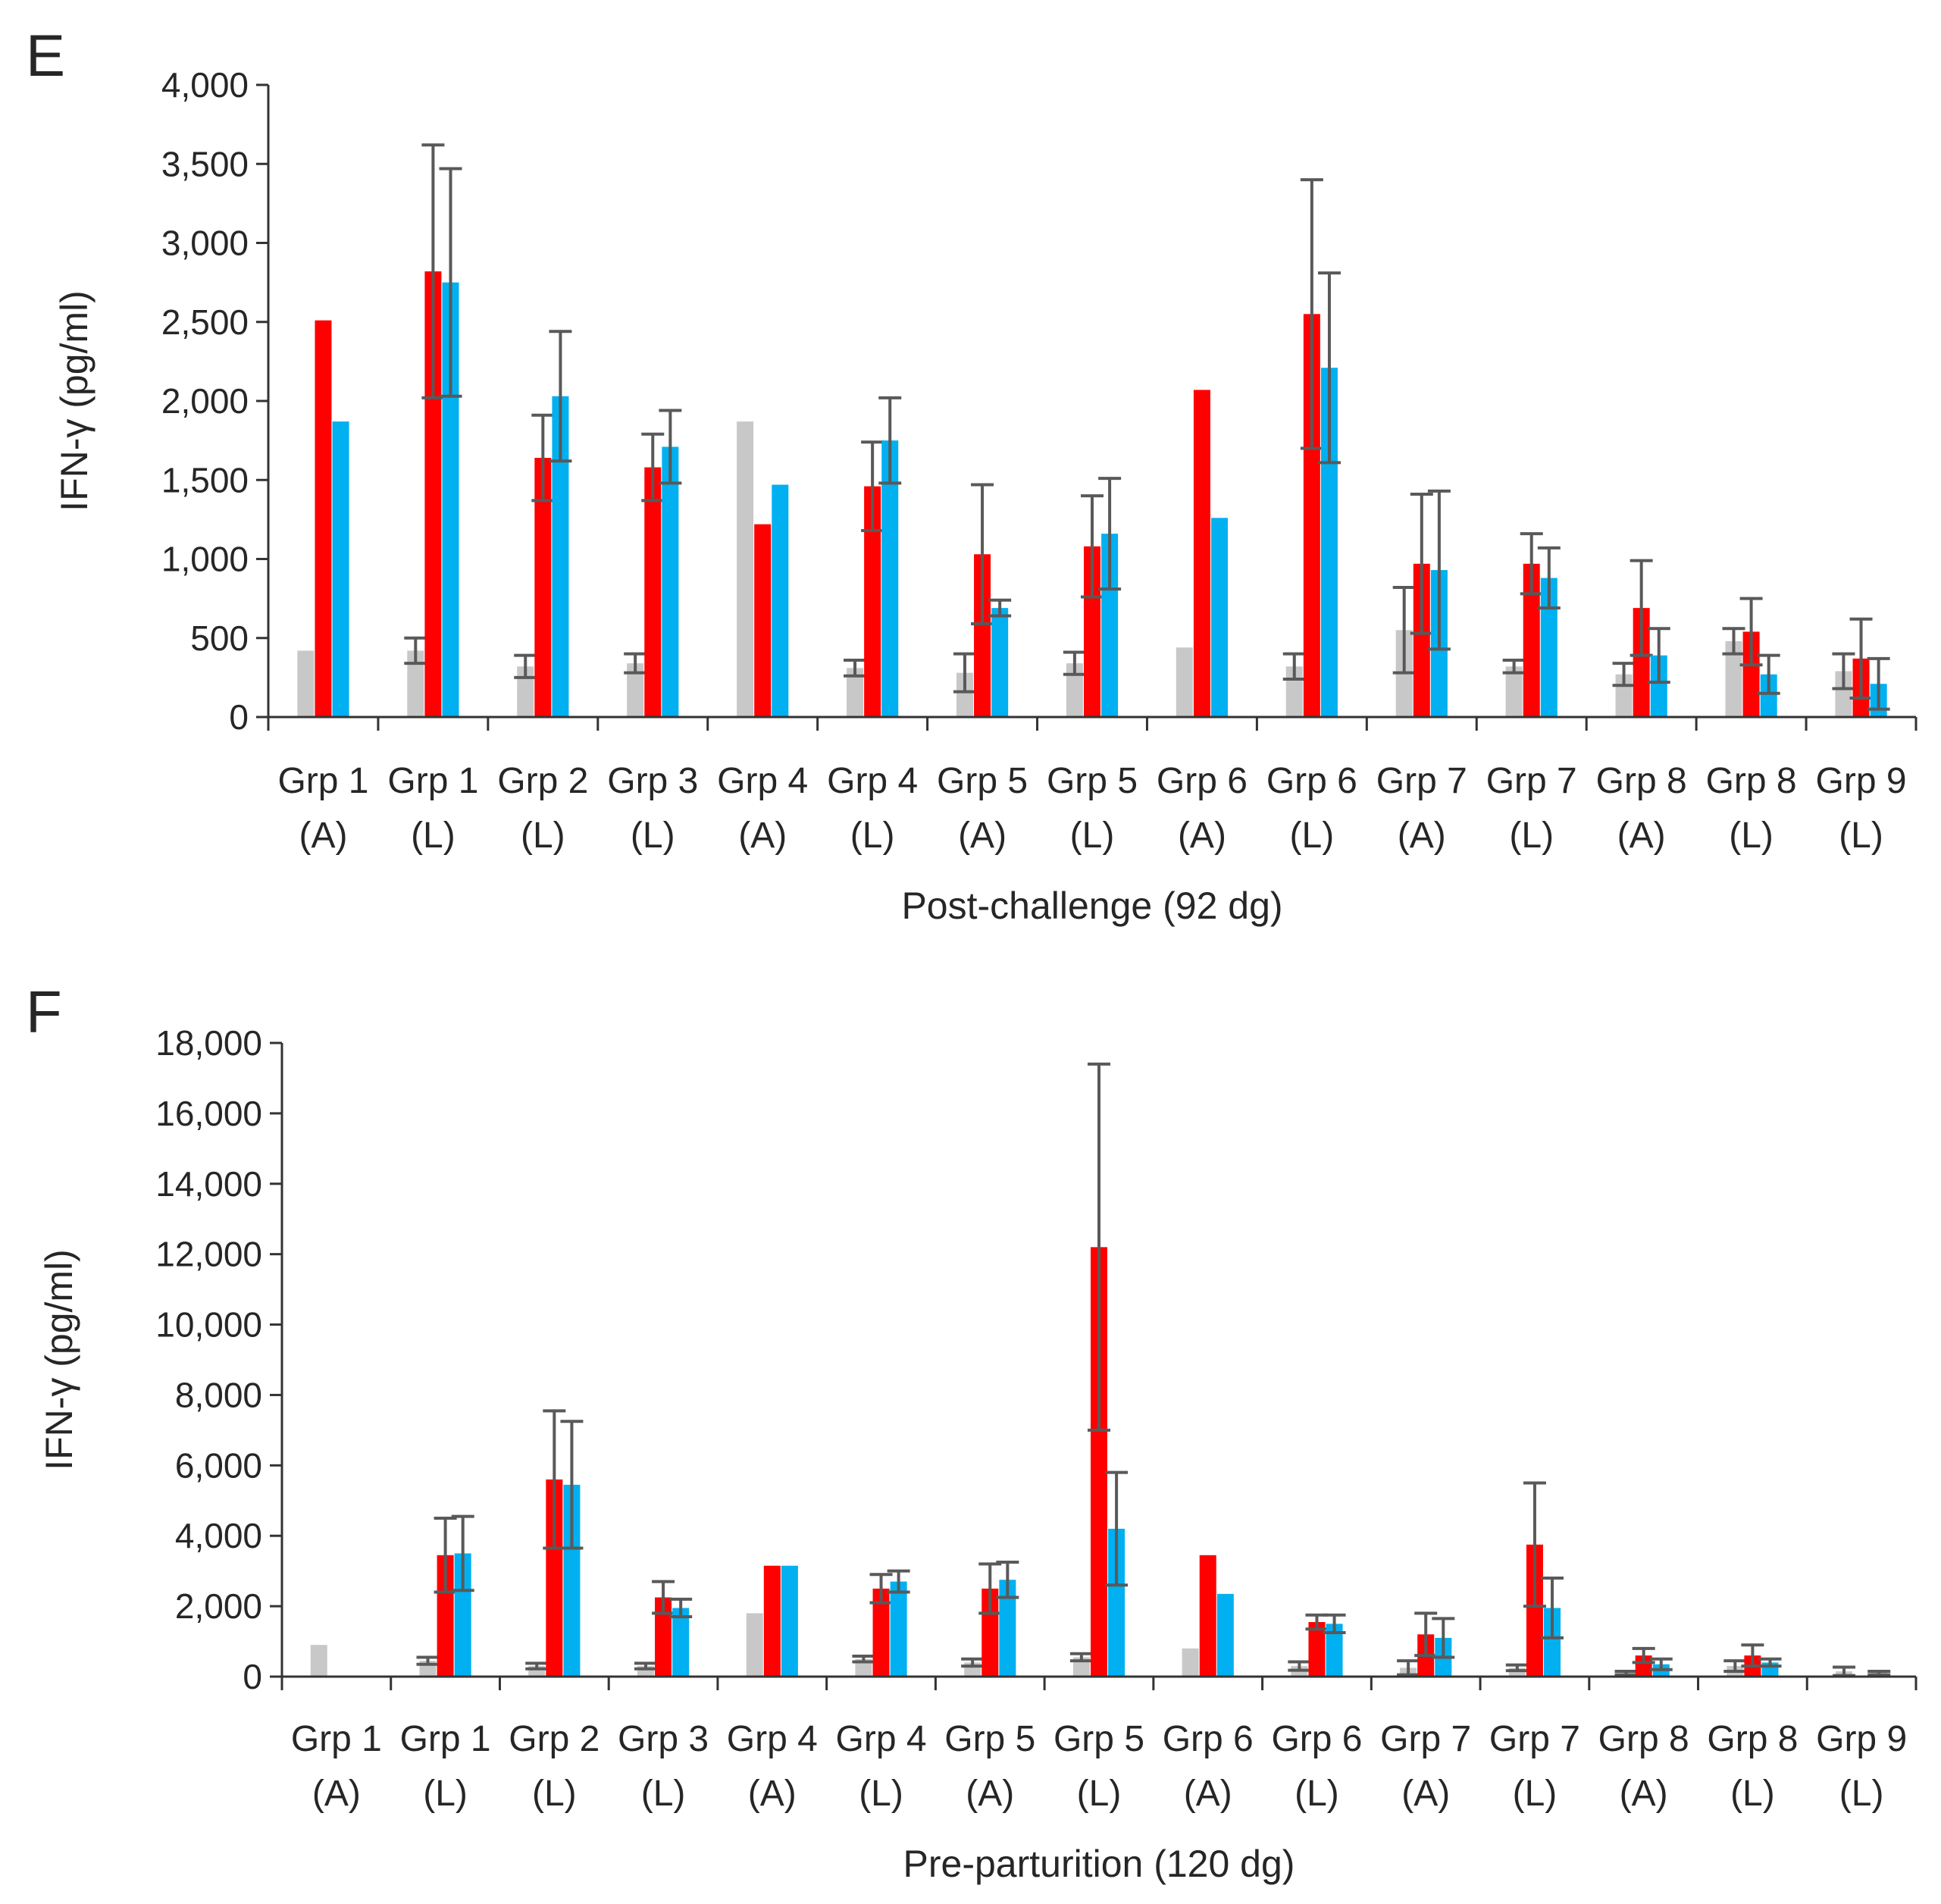 The image size is (1941, 1904). I want to click on y-axis-title: IFN-γ (pg/ml), so click(74, 401).